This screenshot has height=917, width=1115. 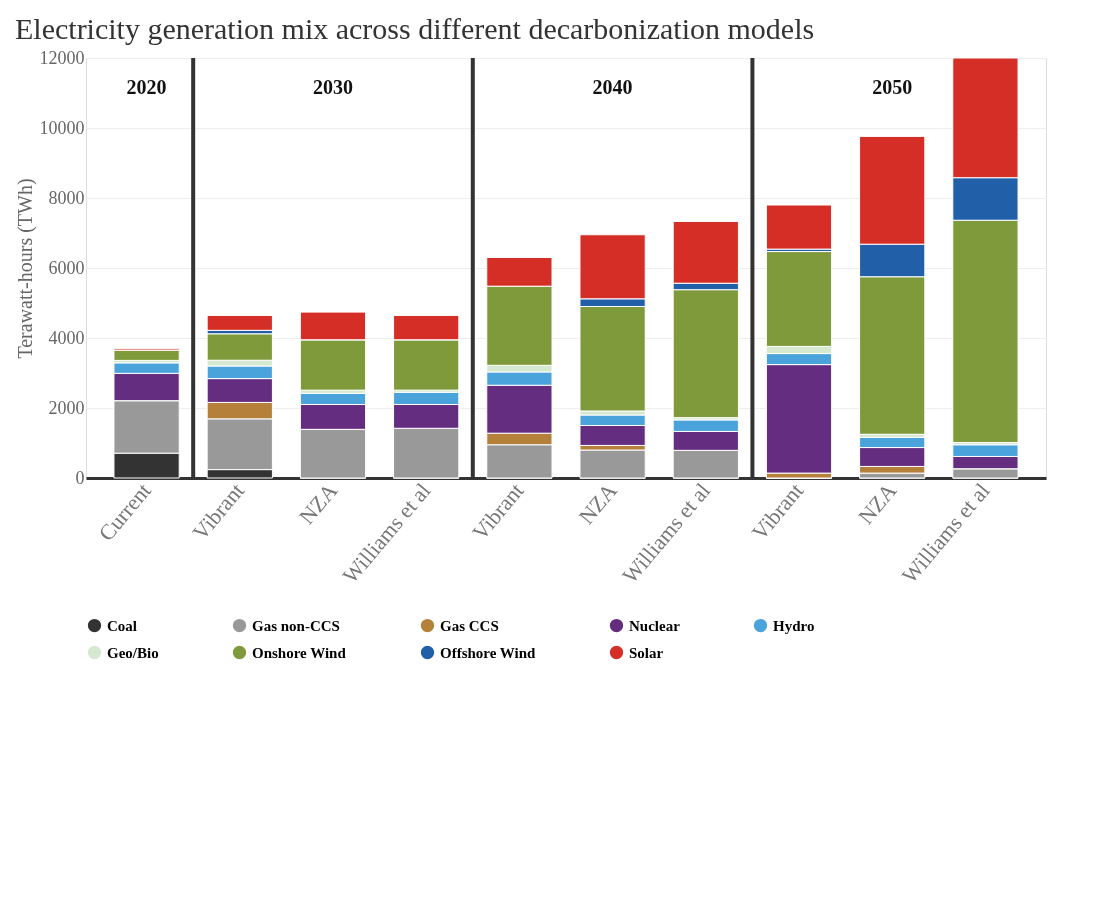 I want to click on legend-label: Geo/Bio, so click(x=133, y=652).